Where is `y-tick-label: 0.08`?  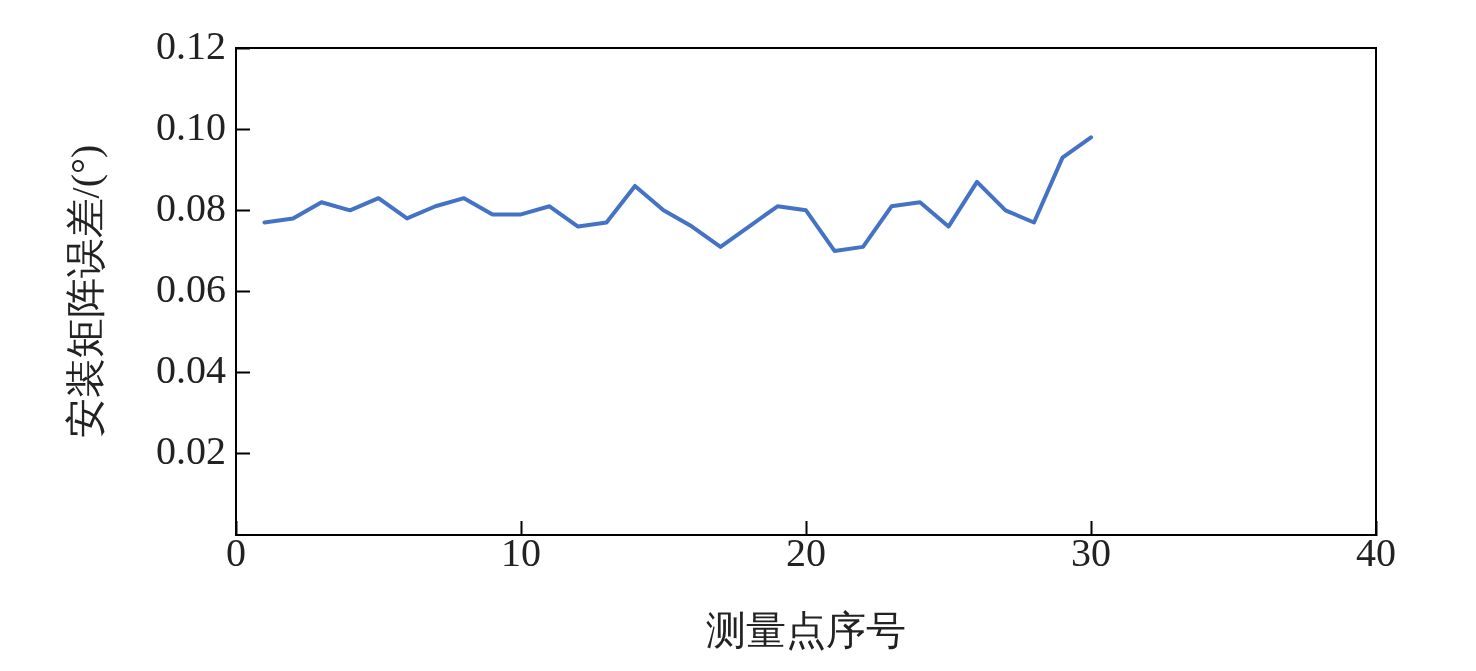 y-tick-label: 0.08 is located at coordinates (191, 207).